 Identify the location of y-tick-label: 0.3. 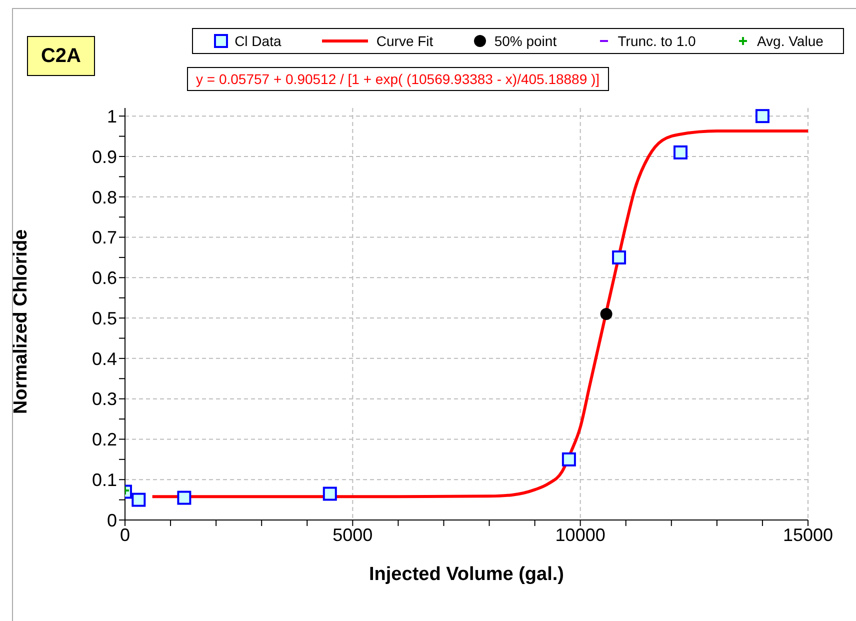
(104, 399).